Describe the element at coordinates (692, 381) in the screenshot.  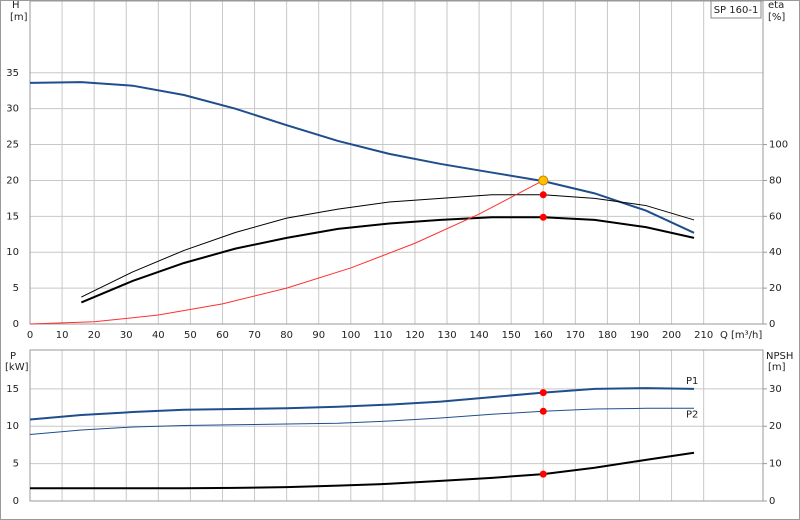
I see `series-label: P1` at that location.